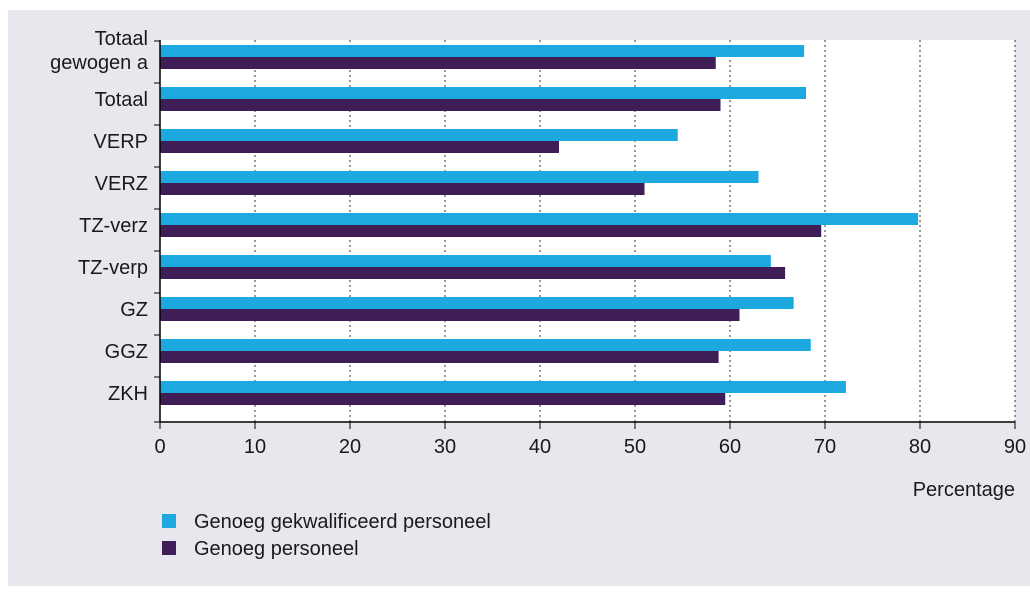 The height and width of the screenshot is (596, 1030). Describe the element at coordinates (635, 447) in the screenshot. I see `x-tick-label: 50` at that location.